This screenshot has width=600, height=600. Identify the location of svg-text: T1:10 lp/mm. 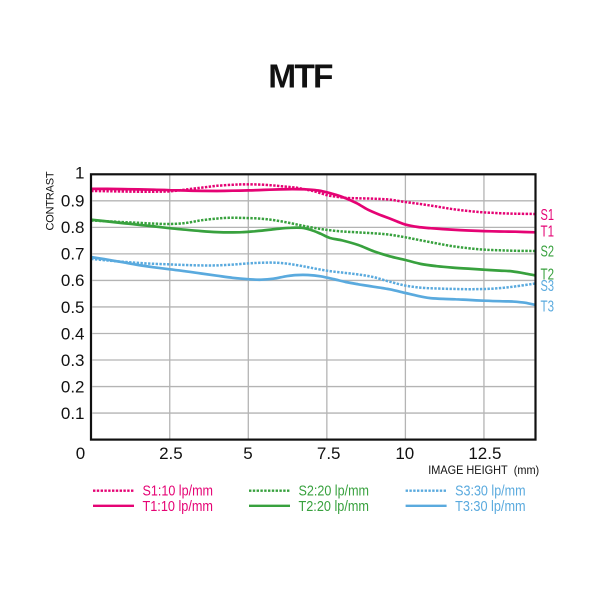
(178, 507).